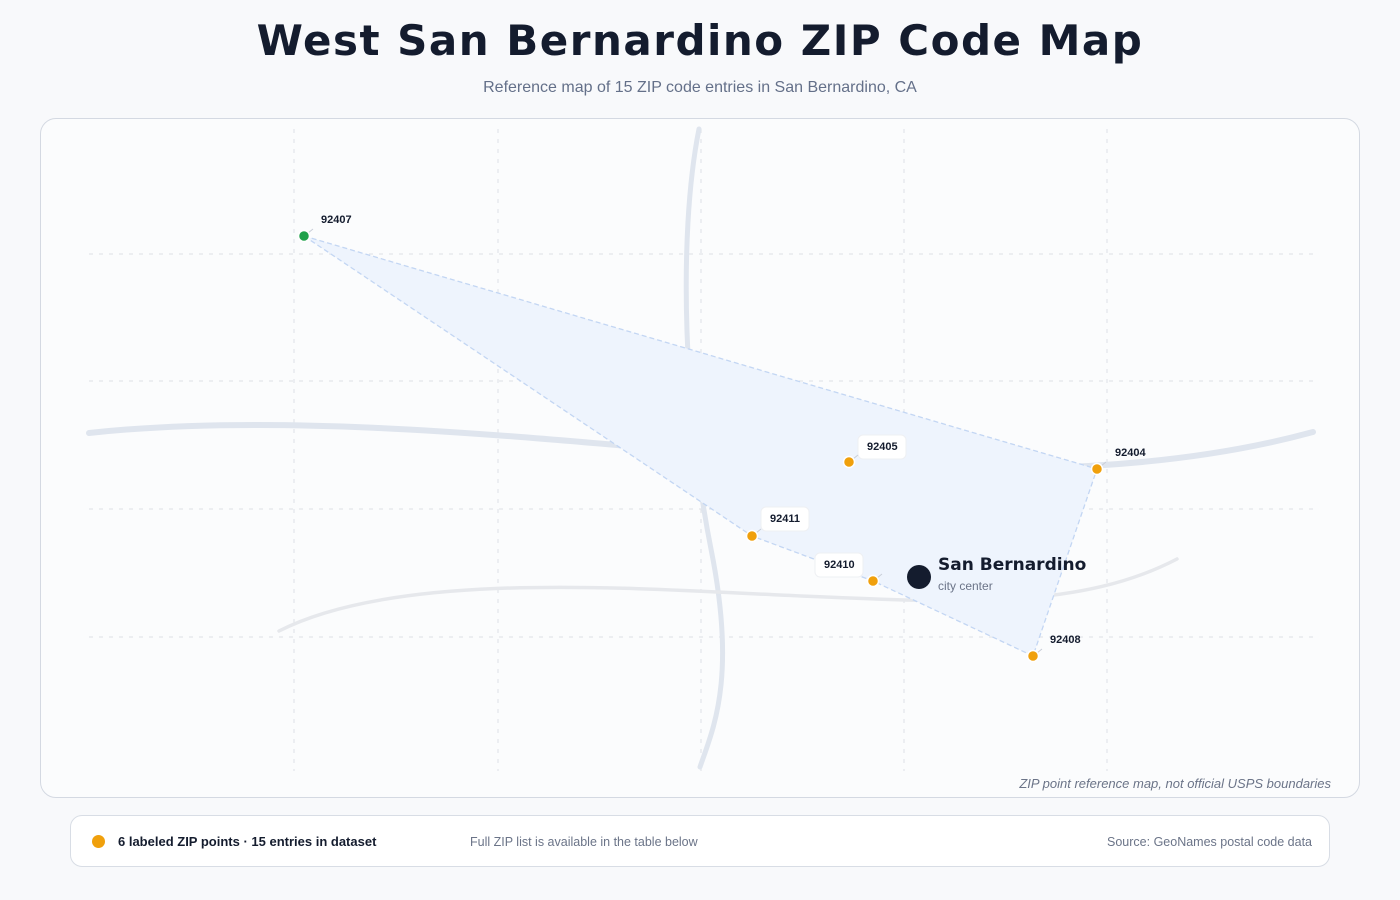  I want to click on road-minor, so click(728, 595).